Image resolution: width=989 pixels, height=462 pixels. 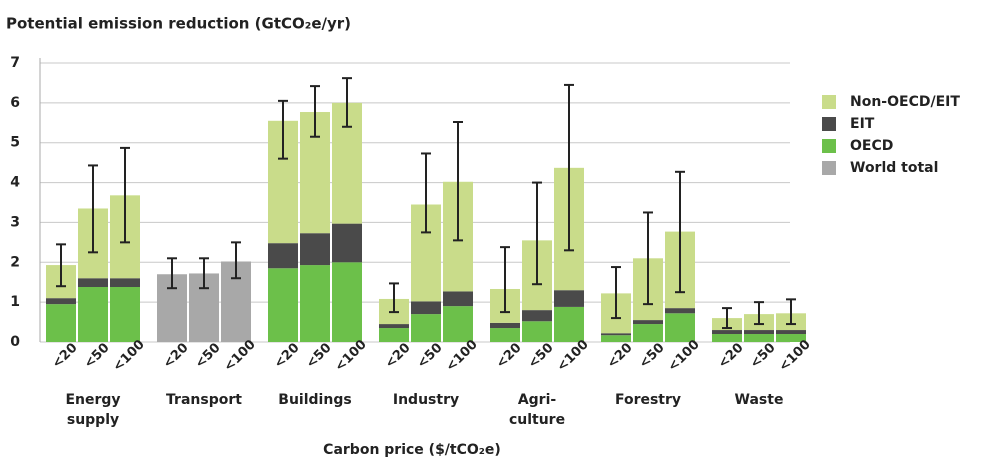 I want to click on y-tick-label: 7, so click(x=15, y=63).